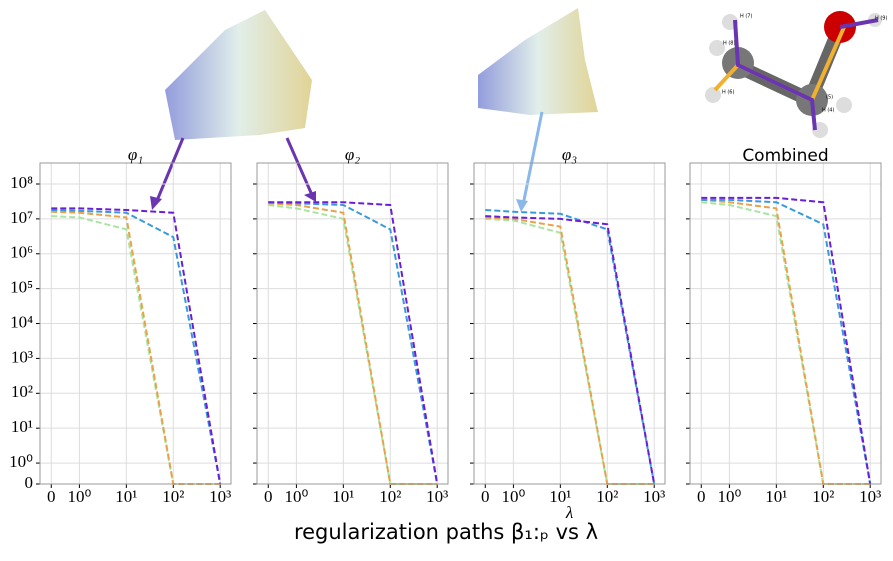 Image resolution: width=893 pixels, height=561 pixels. What do you see at coordinates (22, 426) in the screenshot?
I see `y-tick-label: 10¹` at bounding box center [22, 426].